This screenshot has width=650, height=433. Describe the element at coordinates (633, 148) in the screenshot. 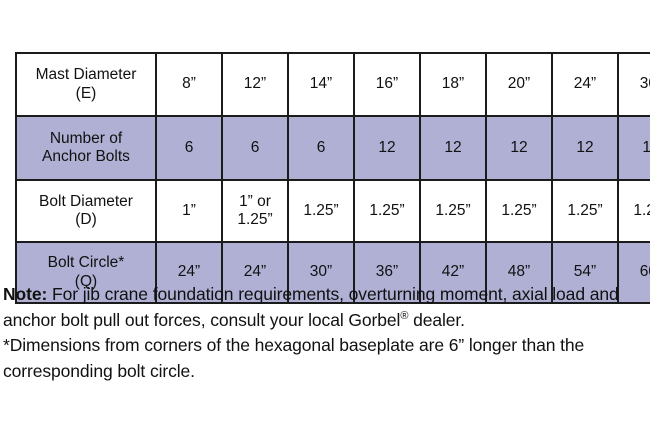

I see `cell-anchor-bolts-8: 12` at that location.